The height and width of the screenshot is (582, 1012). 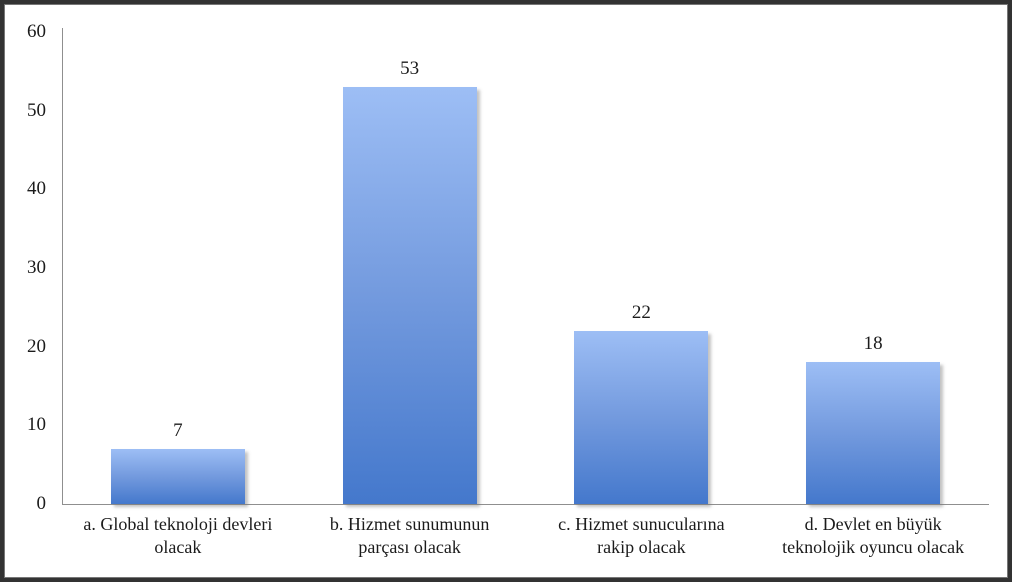 I want to click on bar-value-label: 7, so click(x=178, y=430).